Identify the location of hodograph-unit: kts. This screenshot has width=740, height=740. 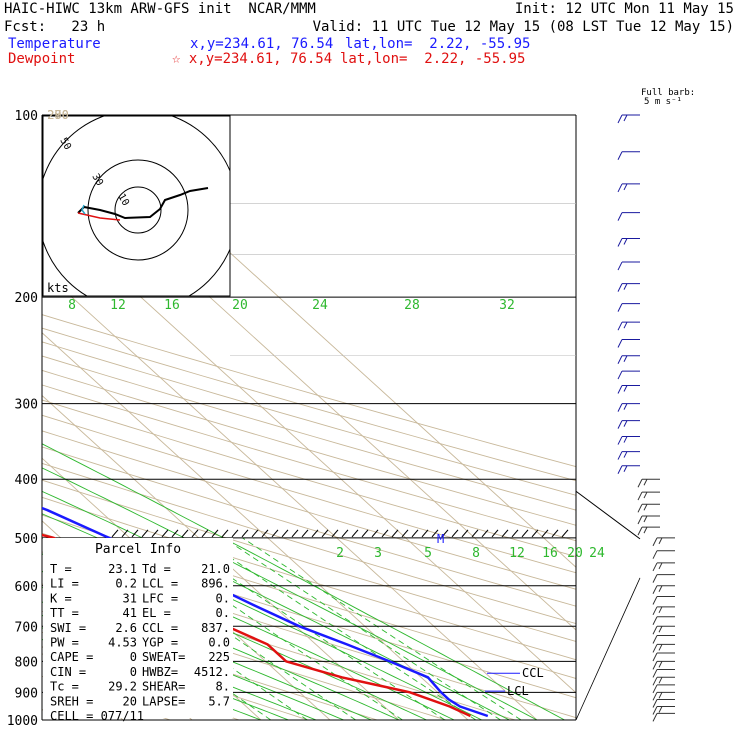
(58, 288).